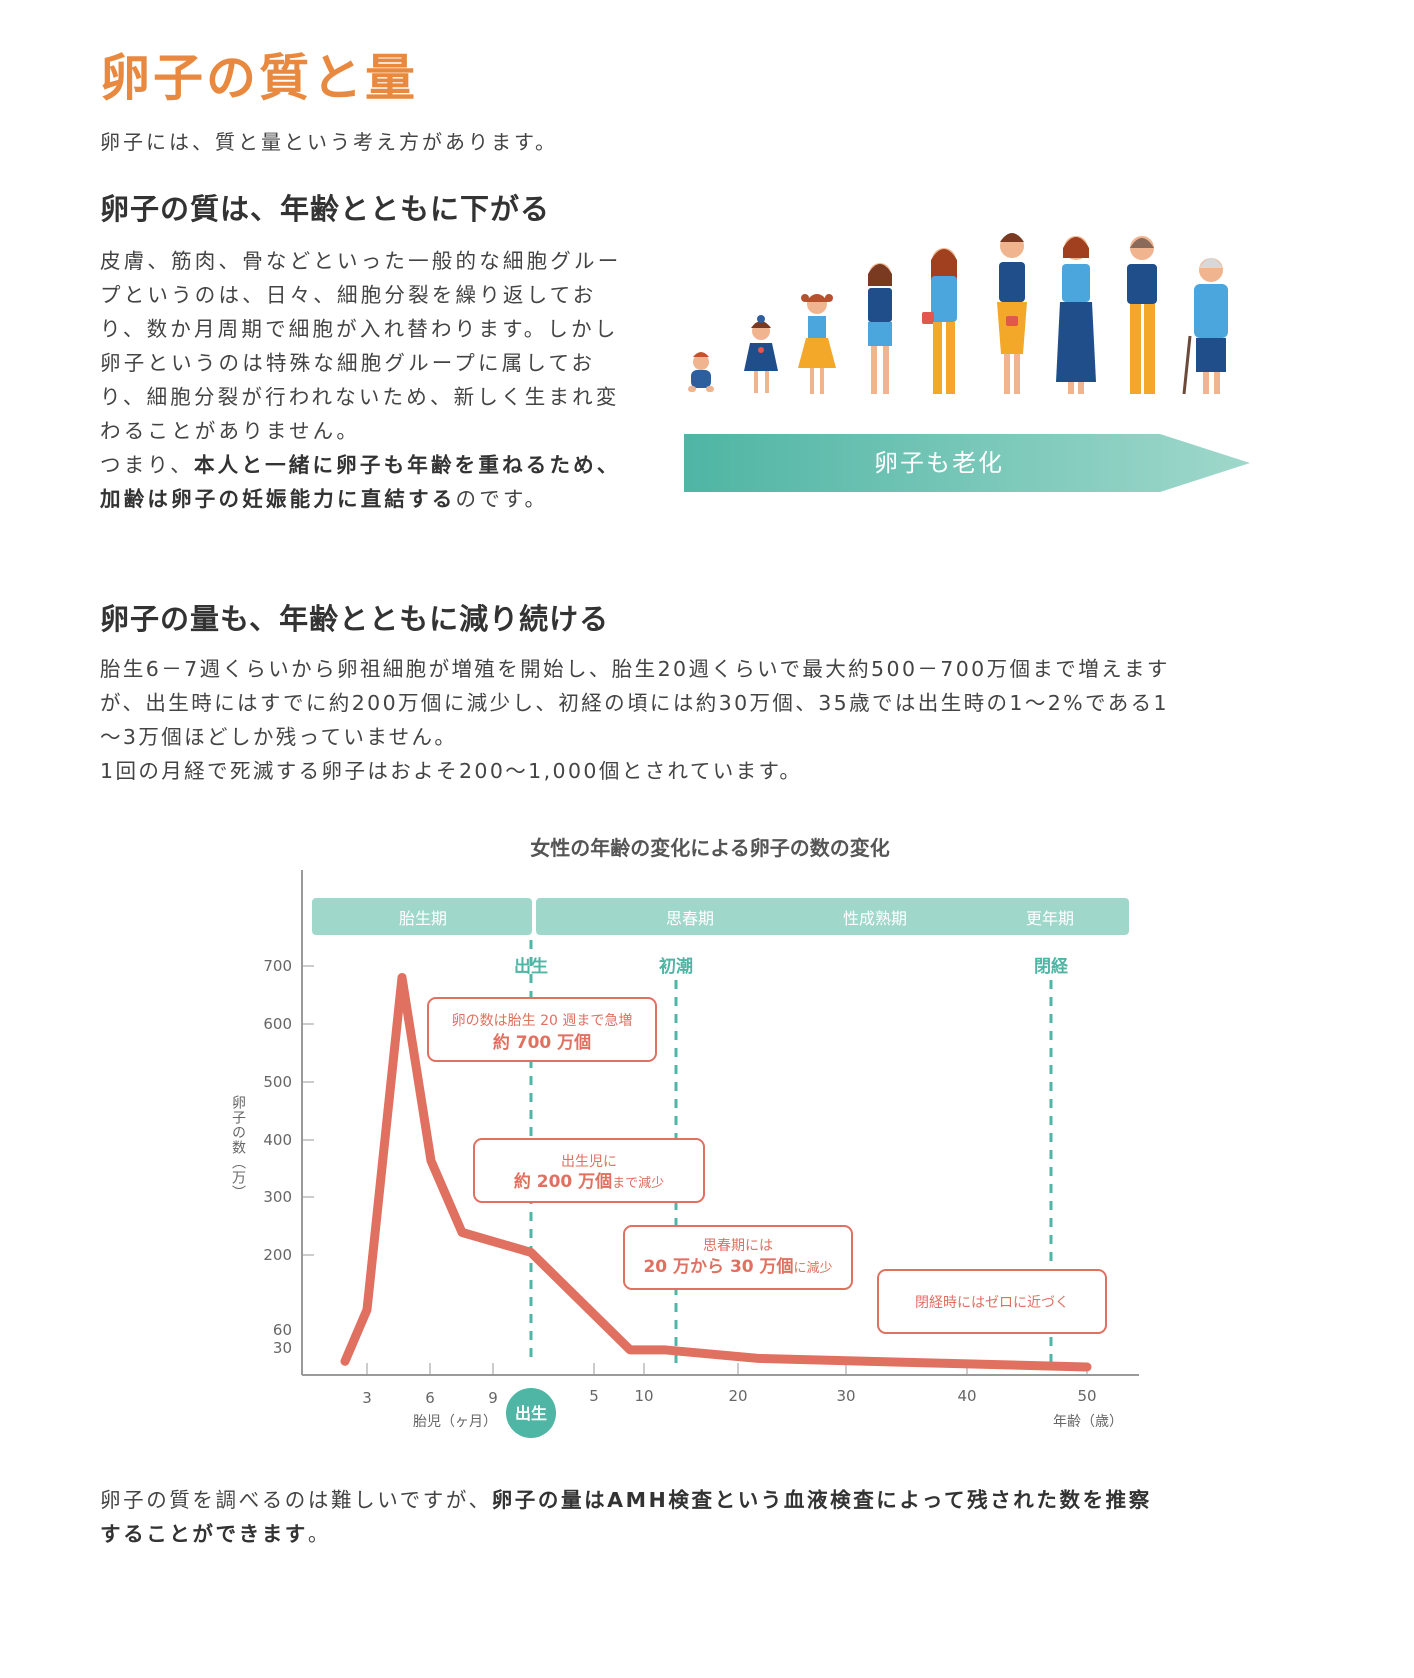 Image resolution: width=1414 pixels, height=1678 pixels. Describe the element at coordinates (813, 1268) in the screenshot. I see `annotation-small: に減少` at that location.